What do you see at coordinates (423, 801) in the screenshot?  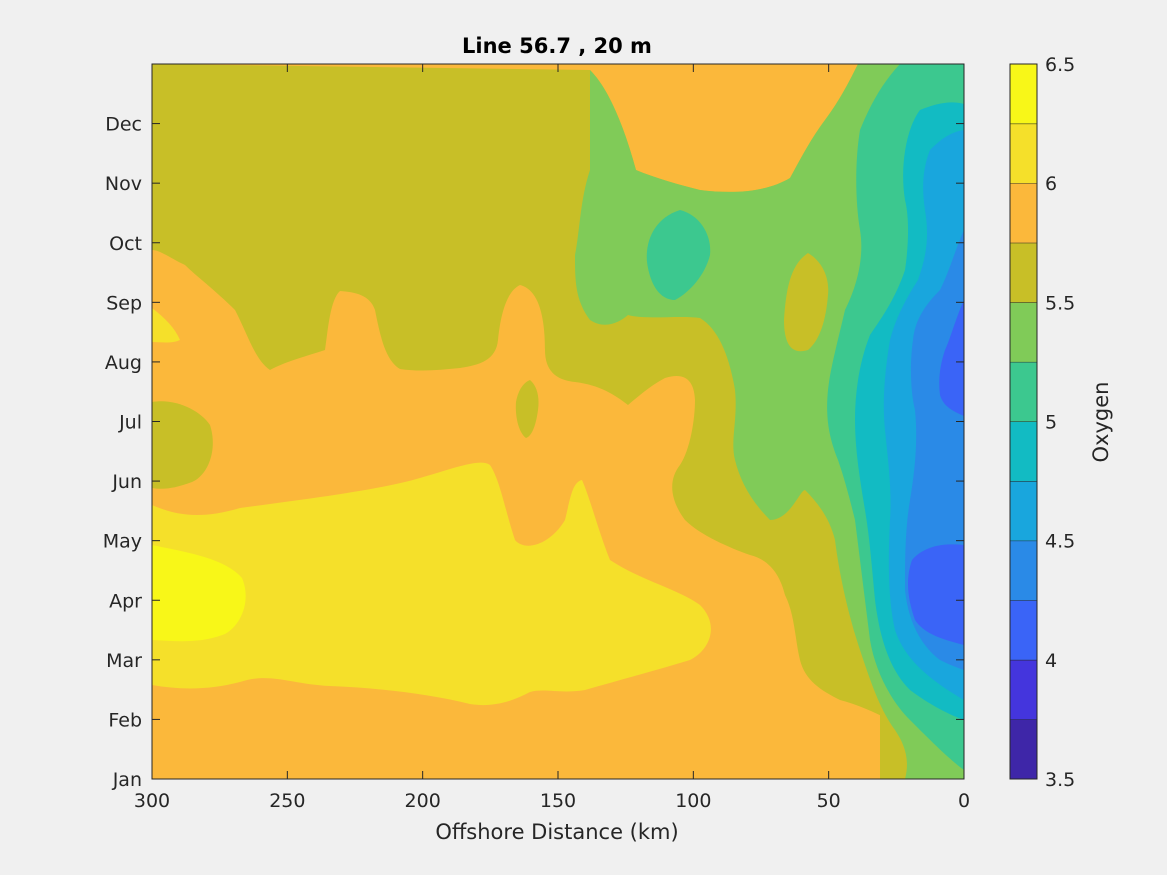 I see `x-tick-label: 200` at bounding box center [423, 801].